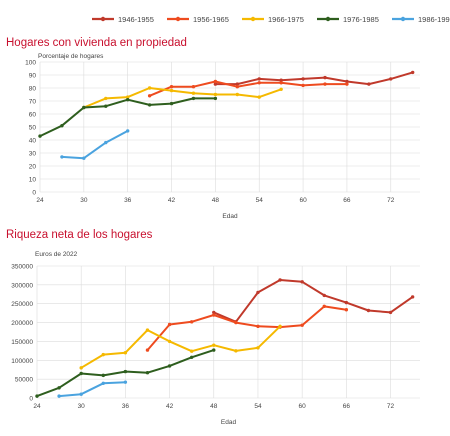 The width and height of the screenshot is (450, 436). Describe the element at coordinates (84, 200) in the screenshot. I see `x-tick-label: 30` at that location.